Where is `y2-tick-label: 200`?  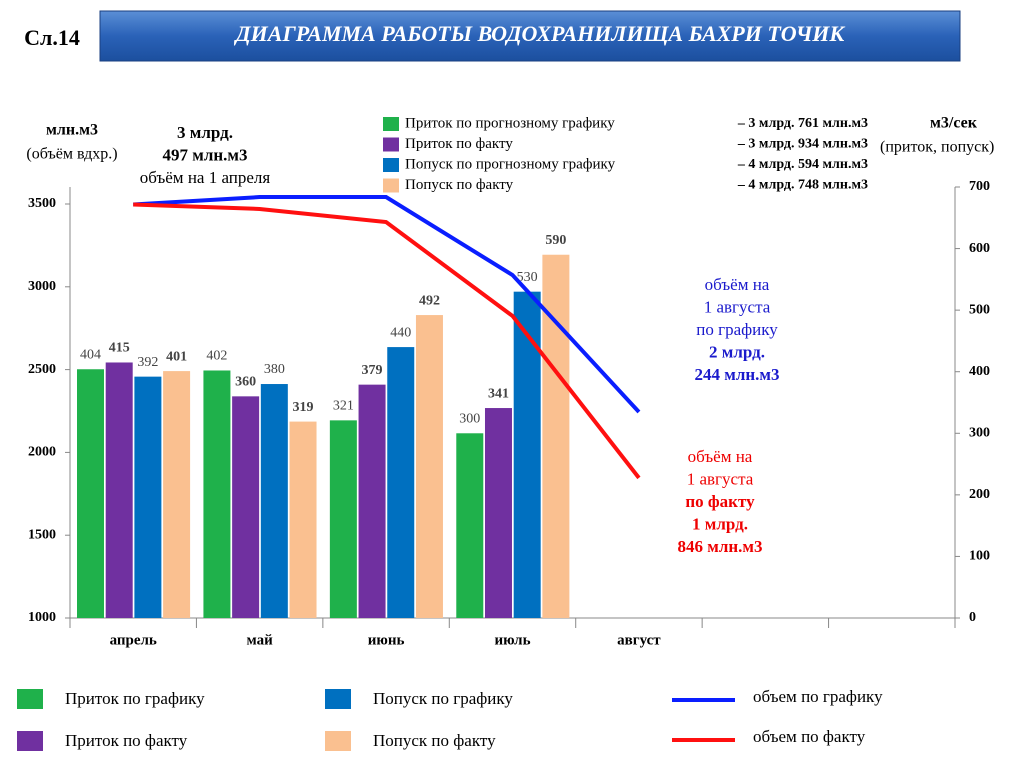 y2-tick-label: 200 is located at coordinates (979, 494).